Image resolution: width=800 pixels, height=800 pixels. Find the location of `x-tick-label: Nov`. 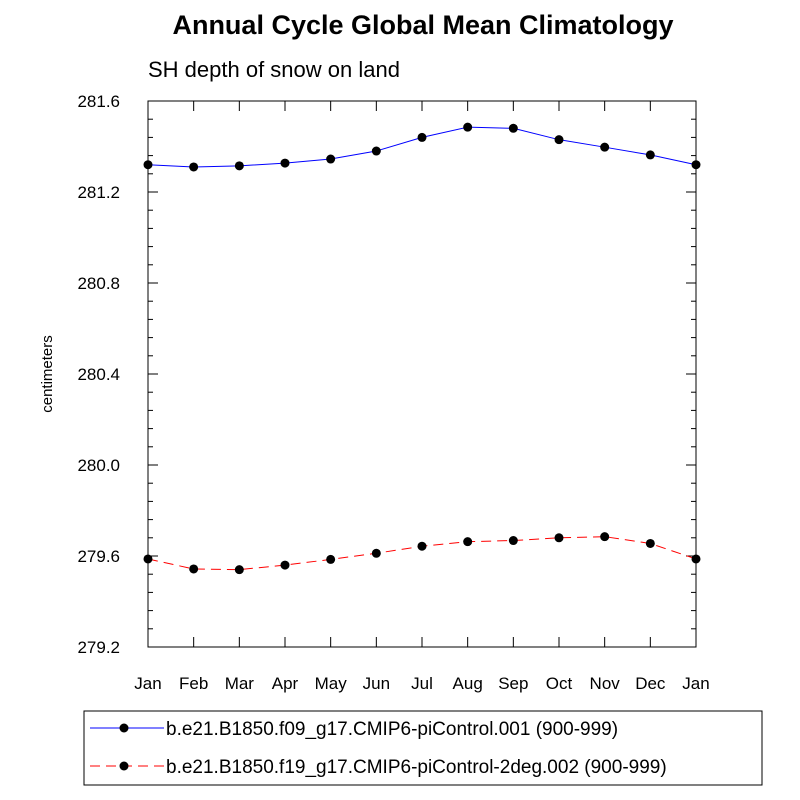

x-tick-label: Nov is located at coordinates (605, 683).